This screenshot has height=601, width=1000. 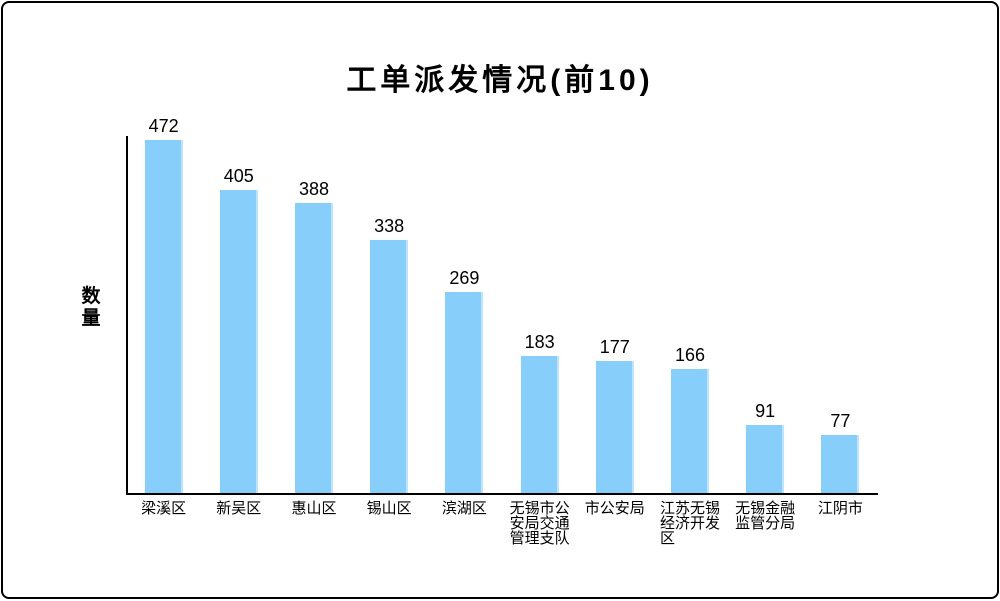 What do you see at coordinates (539, 342) in the screenshot?
I see `bar-value-label: 183` at bounding box center [539, 342].